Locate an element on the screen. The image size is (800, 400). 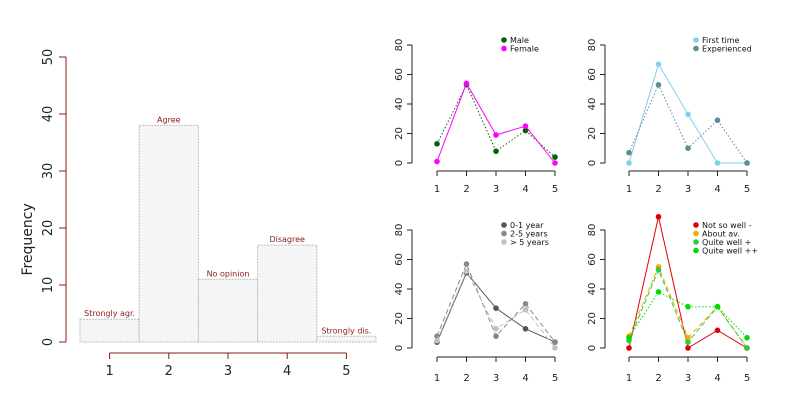
bar-y-tick-label: 40 is located at coordinates (48, 114).